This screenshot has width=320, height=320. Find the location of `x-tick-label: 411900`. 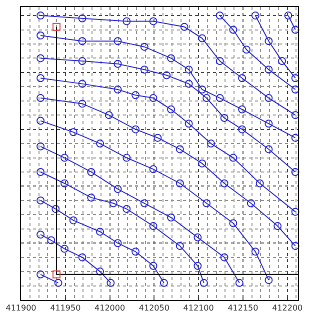

x-tick-label: 411900 is located at coordinates (21, 308).